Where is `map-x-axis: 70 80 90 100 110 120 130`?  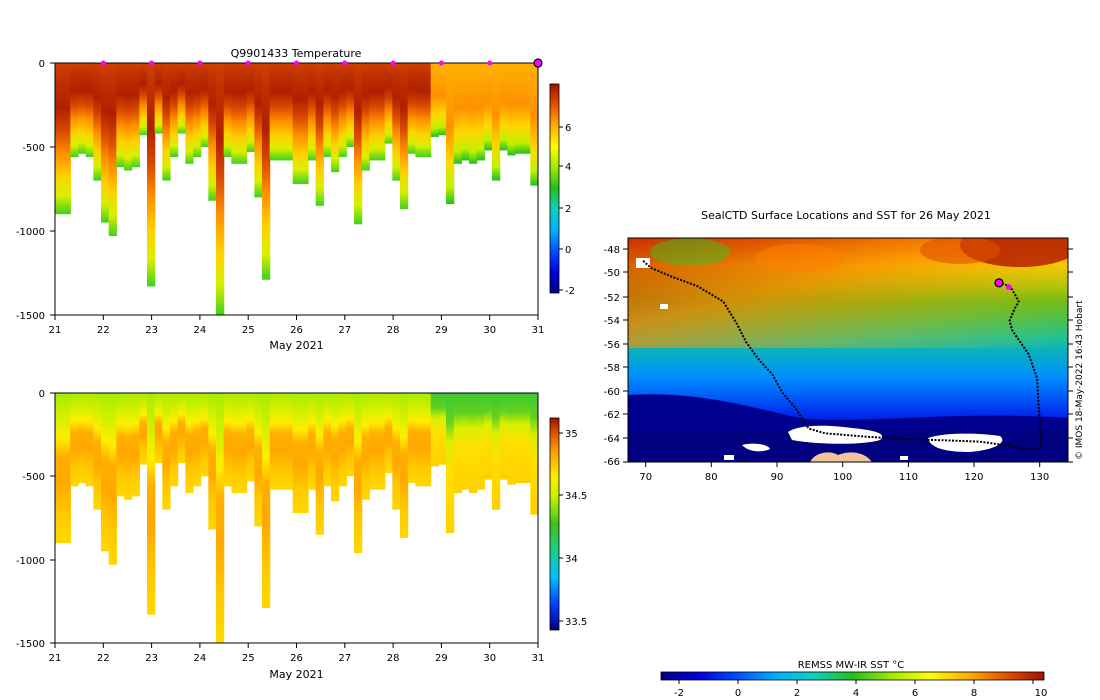 map-x-axis: 70 80 90 100 110 120 130 is located at coordinates (844, 472).